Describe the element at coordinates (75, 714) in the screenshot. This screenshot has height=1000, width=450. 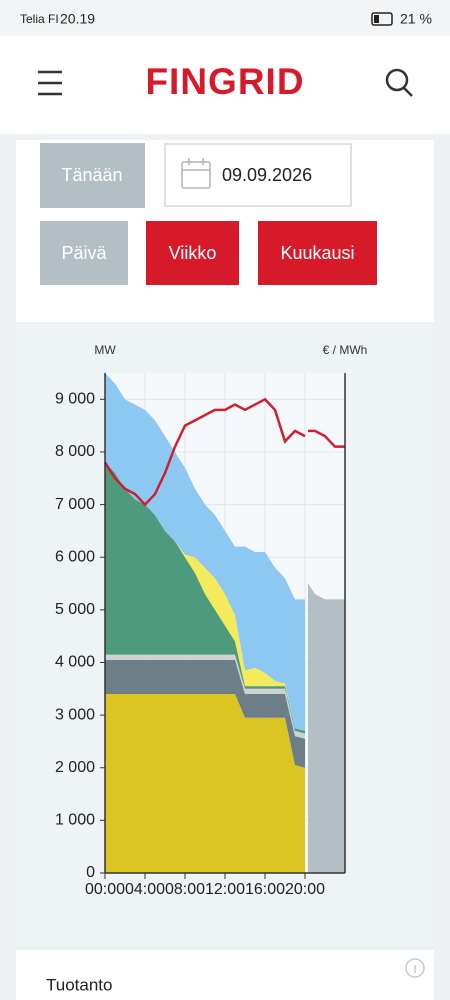
I see `y-tick-label: 3 000` at that location.